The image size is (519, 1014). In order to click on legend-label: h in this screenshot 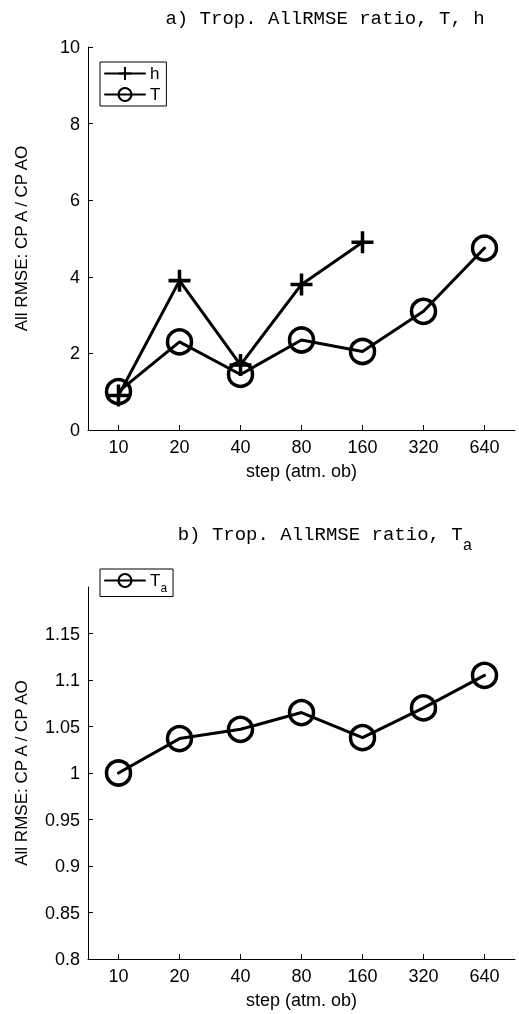, I will do `click(155, 73)`.